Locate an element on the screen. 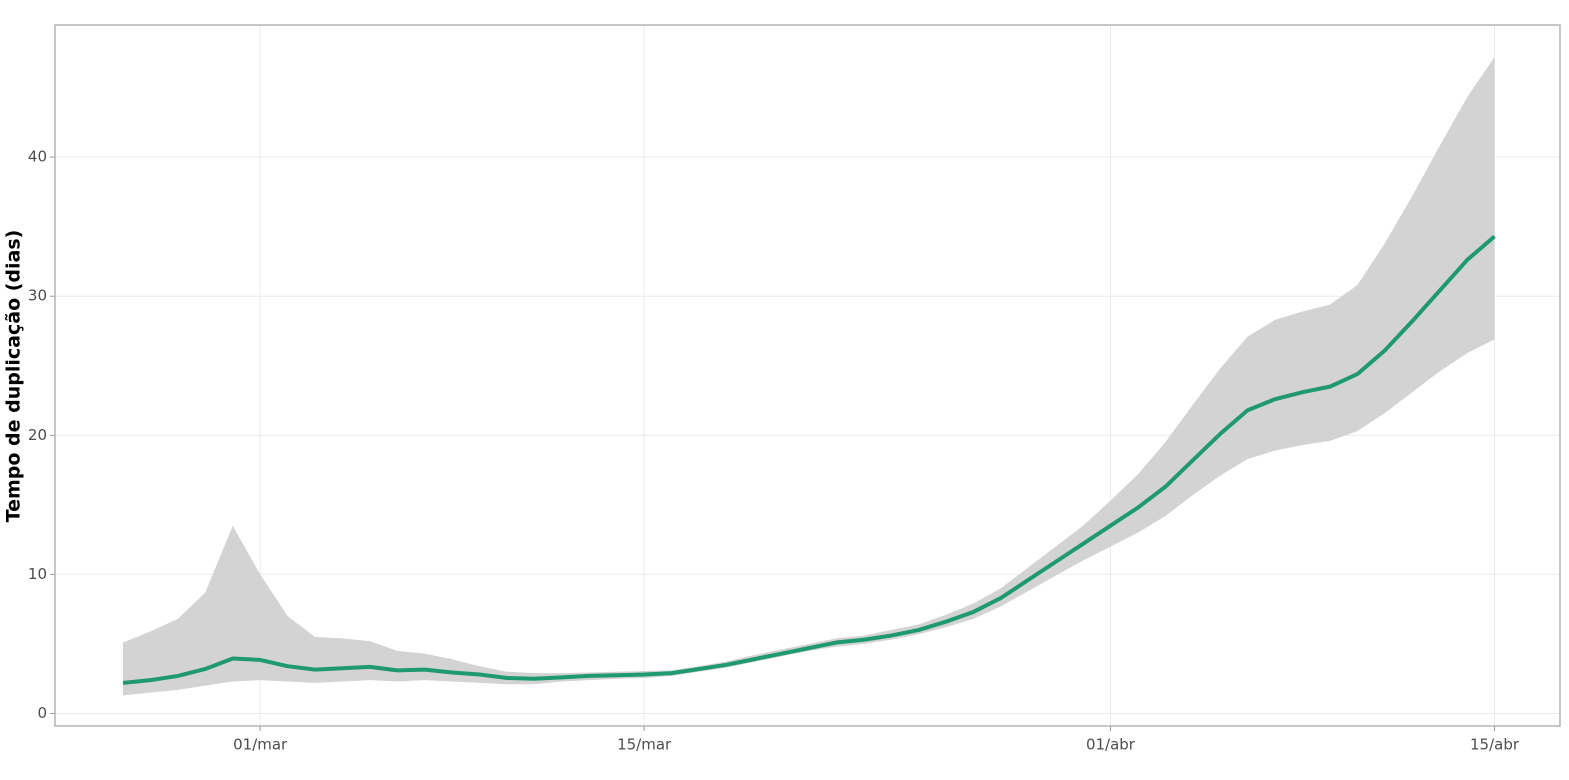  x-tick-label: 01/abr is located at coordinates (1111, 745).